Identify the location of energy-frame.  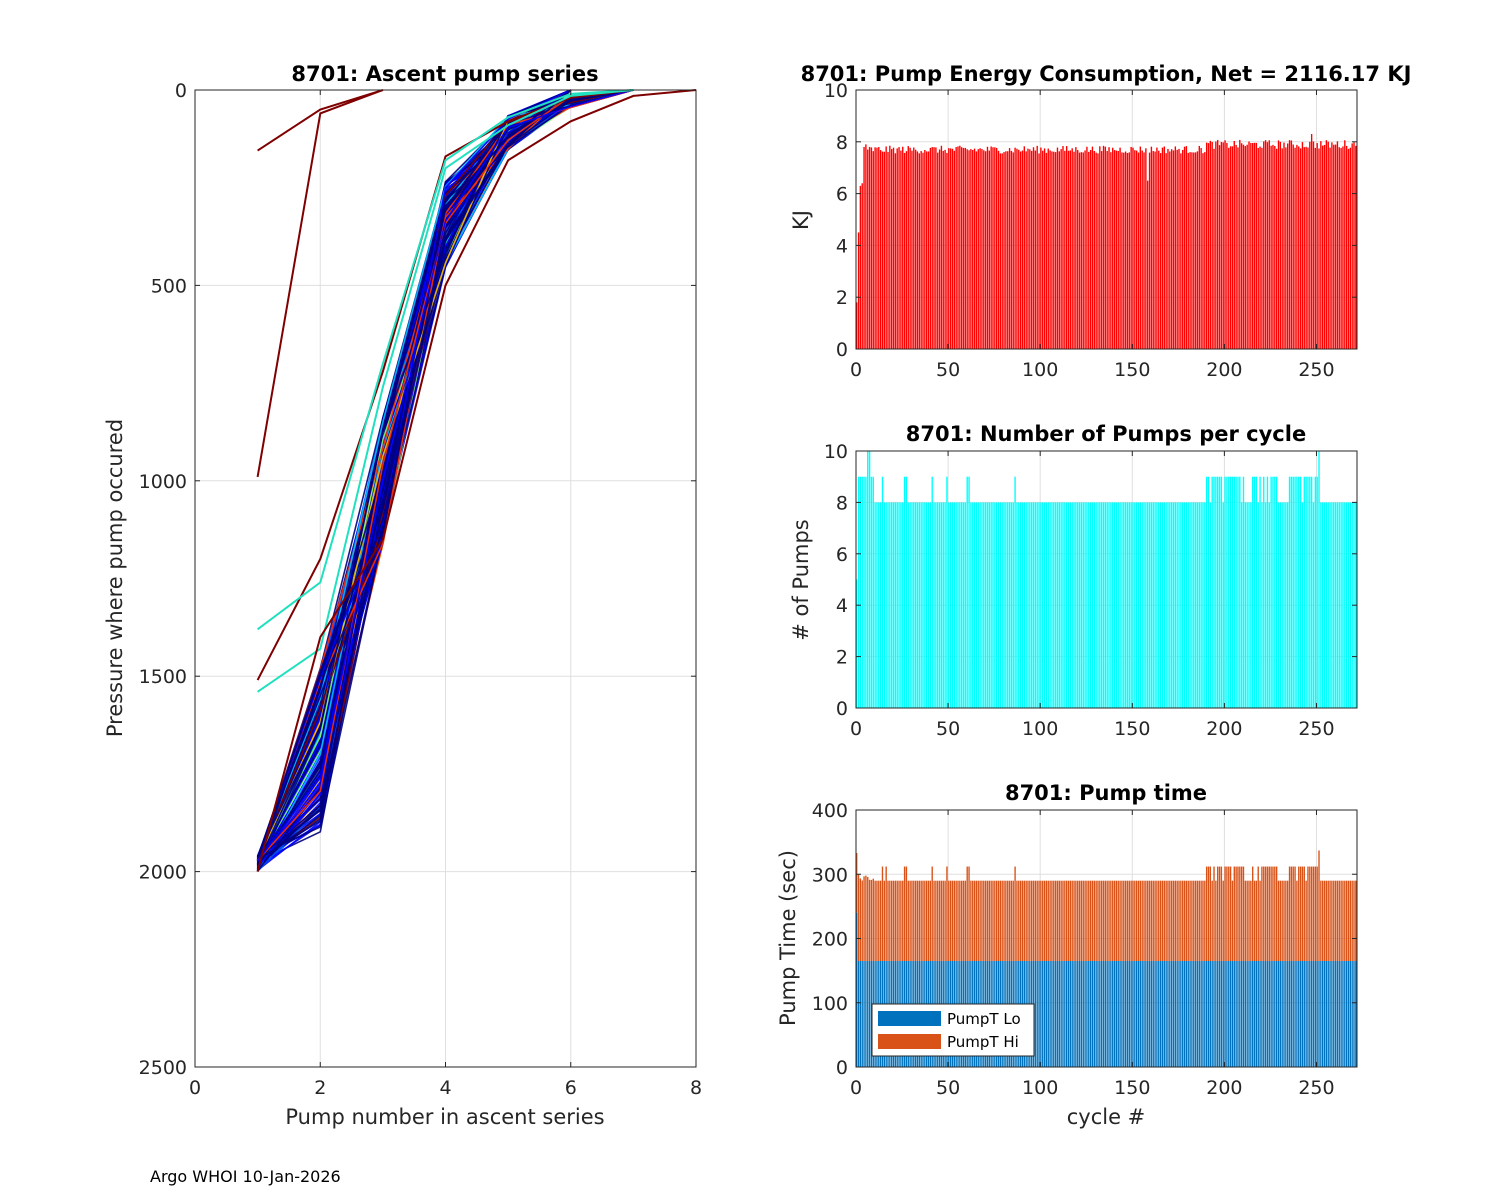
(1106, 219).